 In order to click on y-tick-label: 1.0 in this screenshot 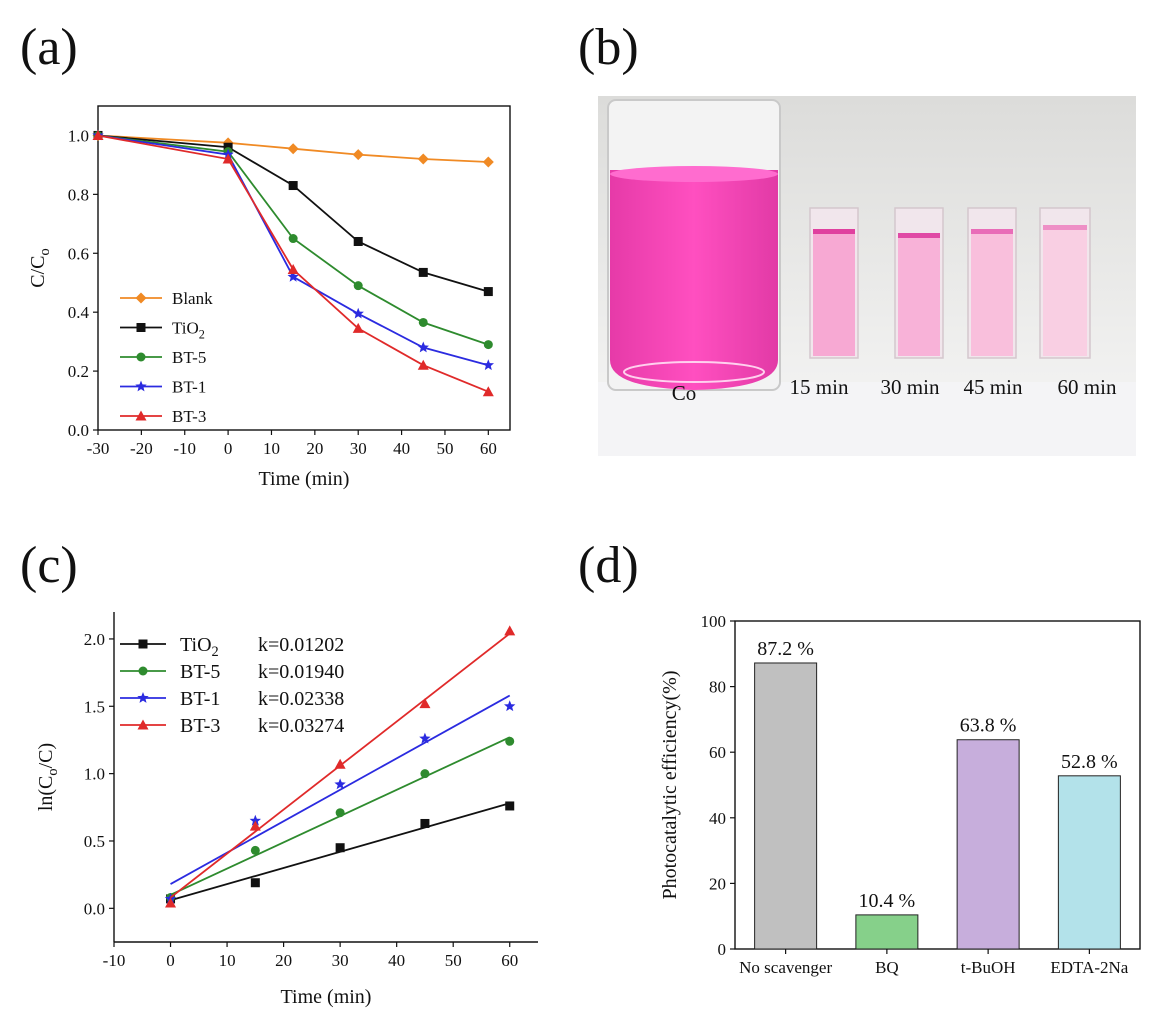, I will do `click(78, 135)`.